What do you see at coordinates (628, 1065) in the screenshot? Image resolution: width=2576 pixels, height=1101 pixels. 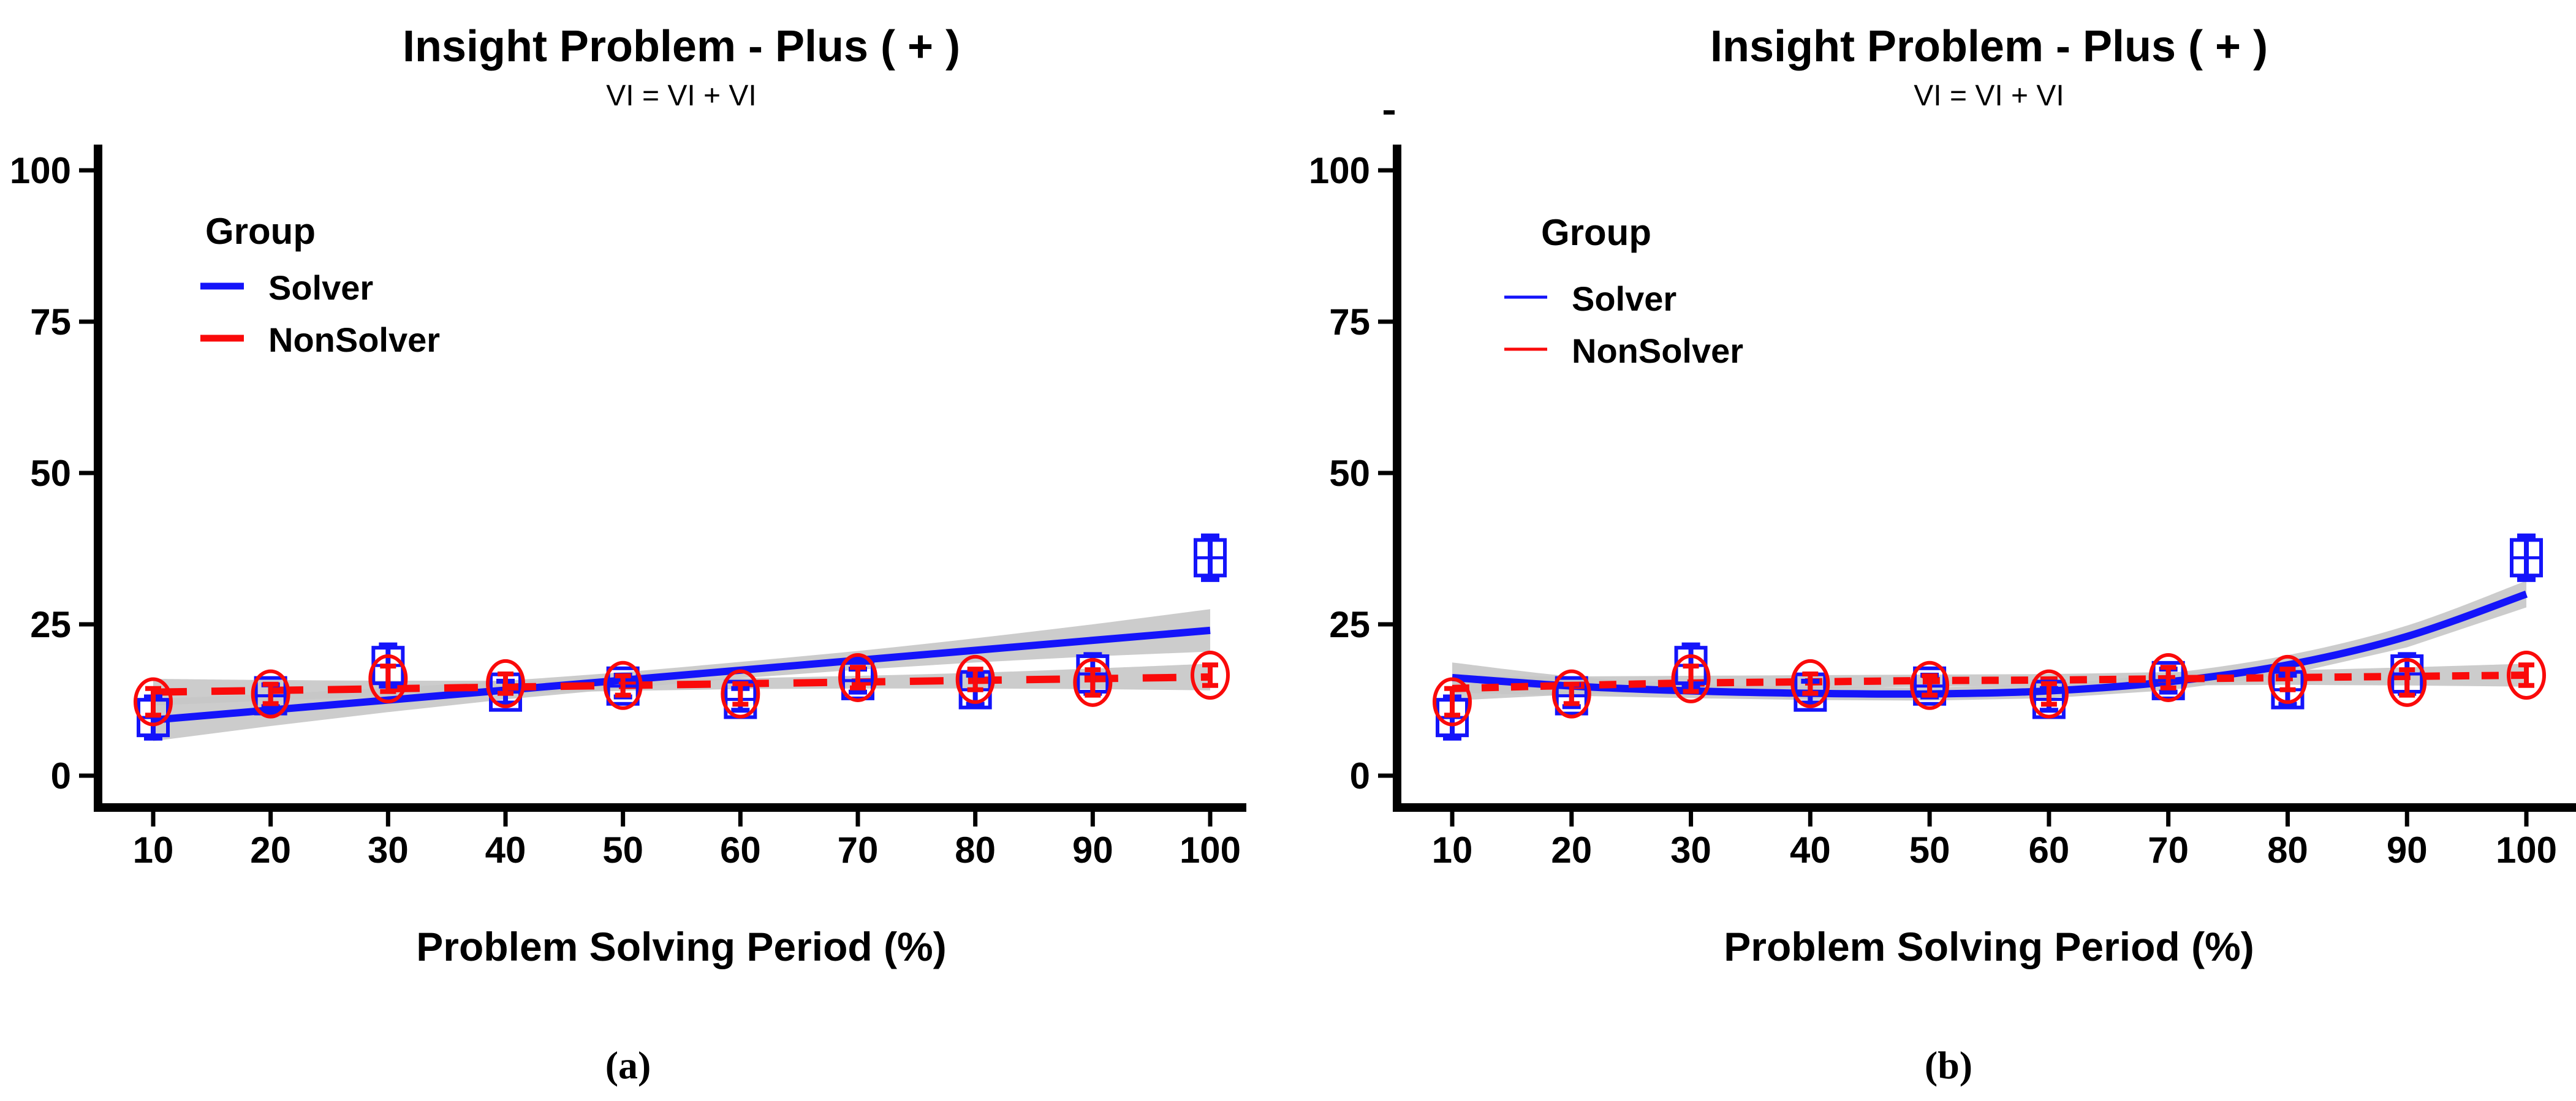 I see `panel-caption: (a)` at bounding box center [628, 1065].